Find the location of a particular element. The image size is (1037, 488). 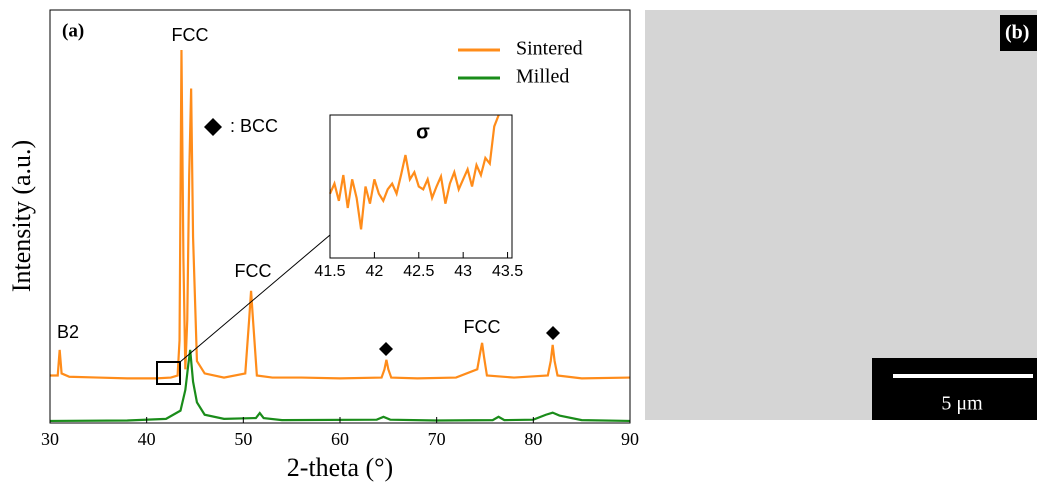

scale-bar-bg is located at coordinates (954, 389).